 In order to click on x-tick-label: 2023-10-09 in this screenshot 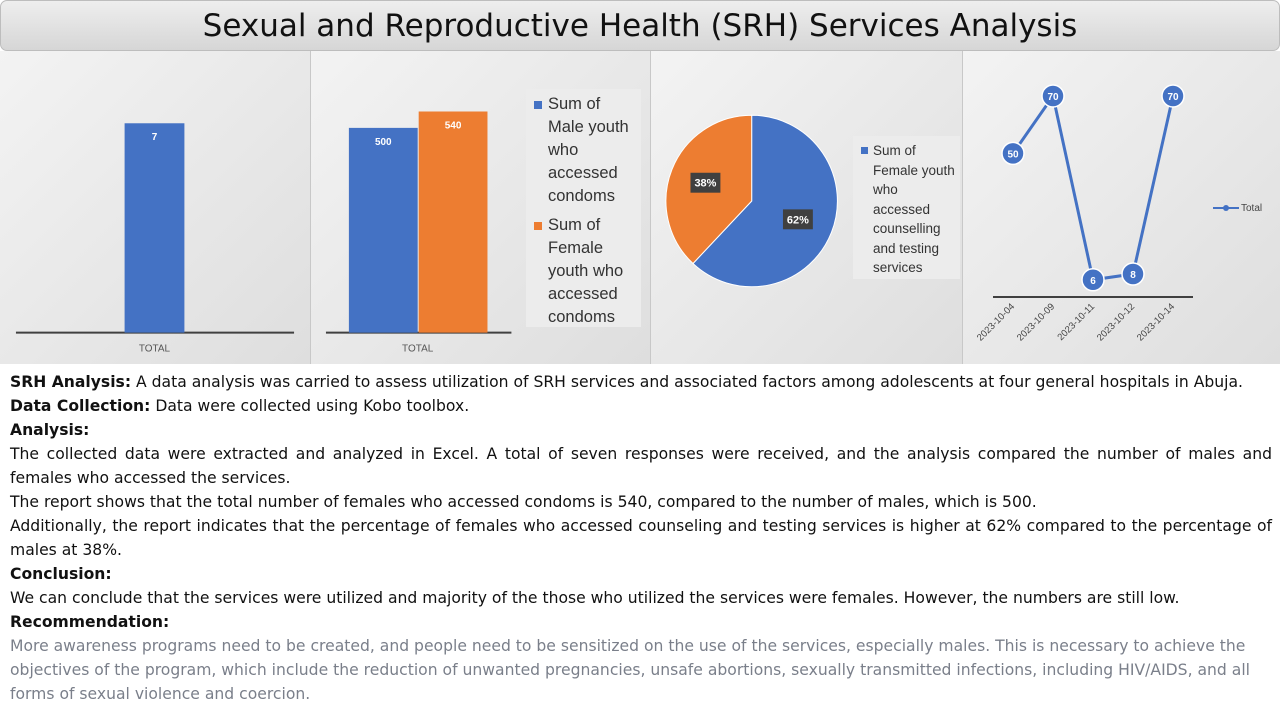, I will do `click(1036, 322)`.